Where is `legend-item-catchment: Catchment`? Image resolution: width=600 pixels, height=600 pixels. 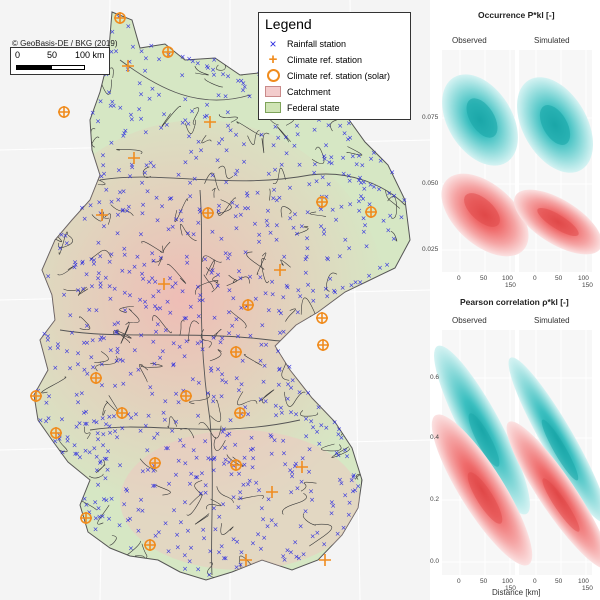
legend-item-catchment: Catchment is located at coordinates (298, 91).